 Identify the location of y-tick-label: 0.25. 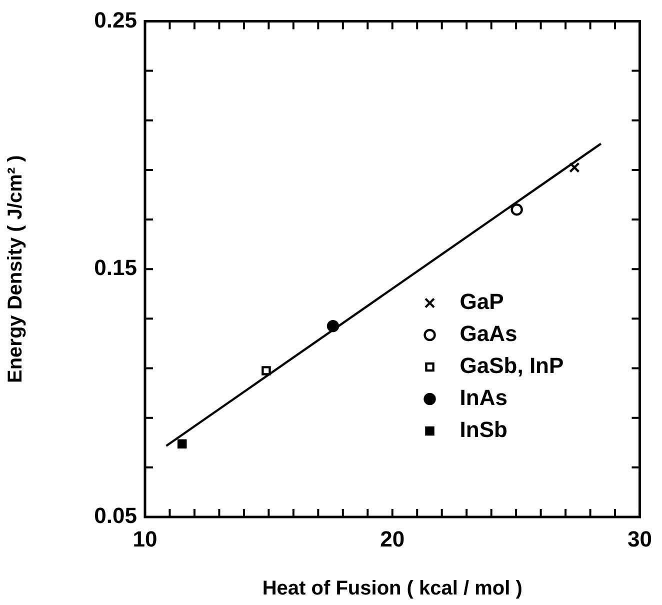
(115, 19).